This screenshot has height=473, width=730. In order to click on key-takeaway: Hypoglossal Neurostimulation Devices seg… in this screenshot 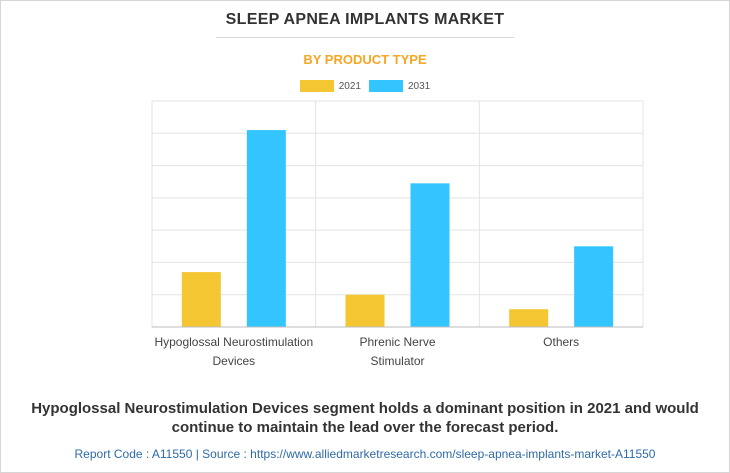, I will do `click(365, 418)`.